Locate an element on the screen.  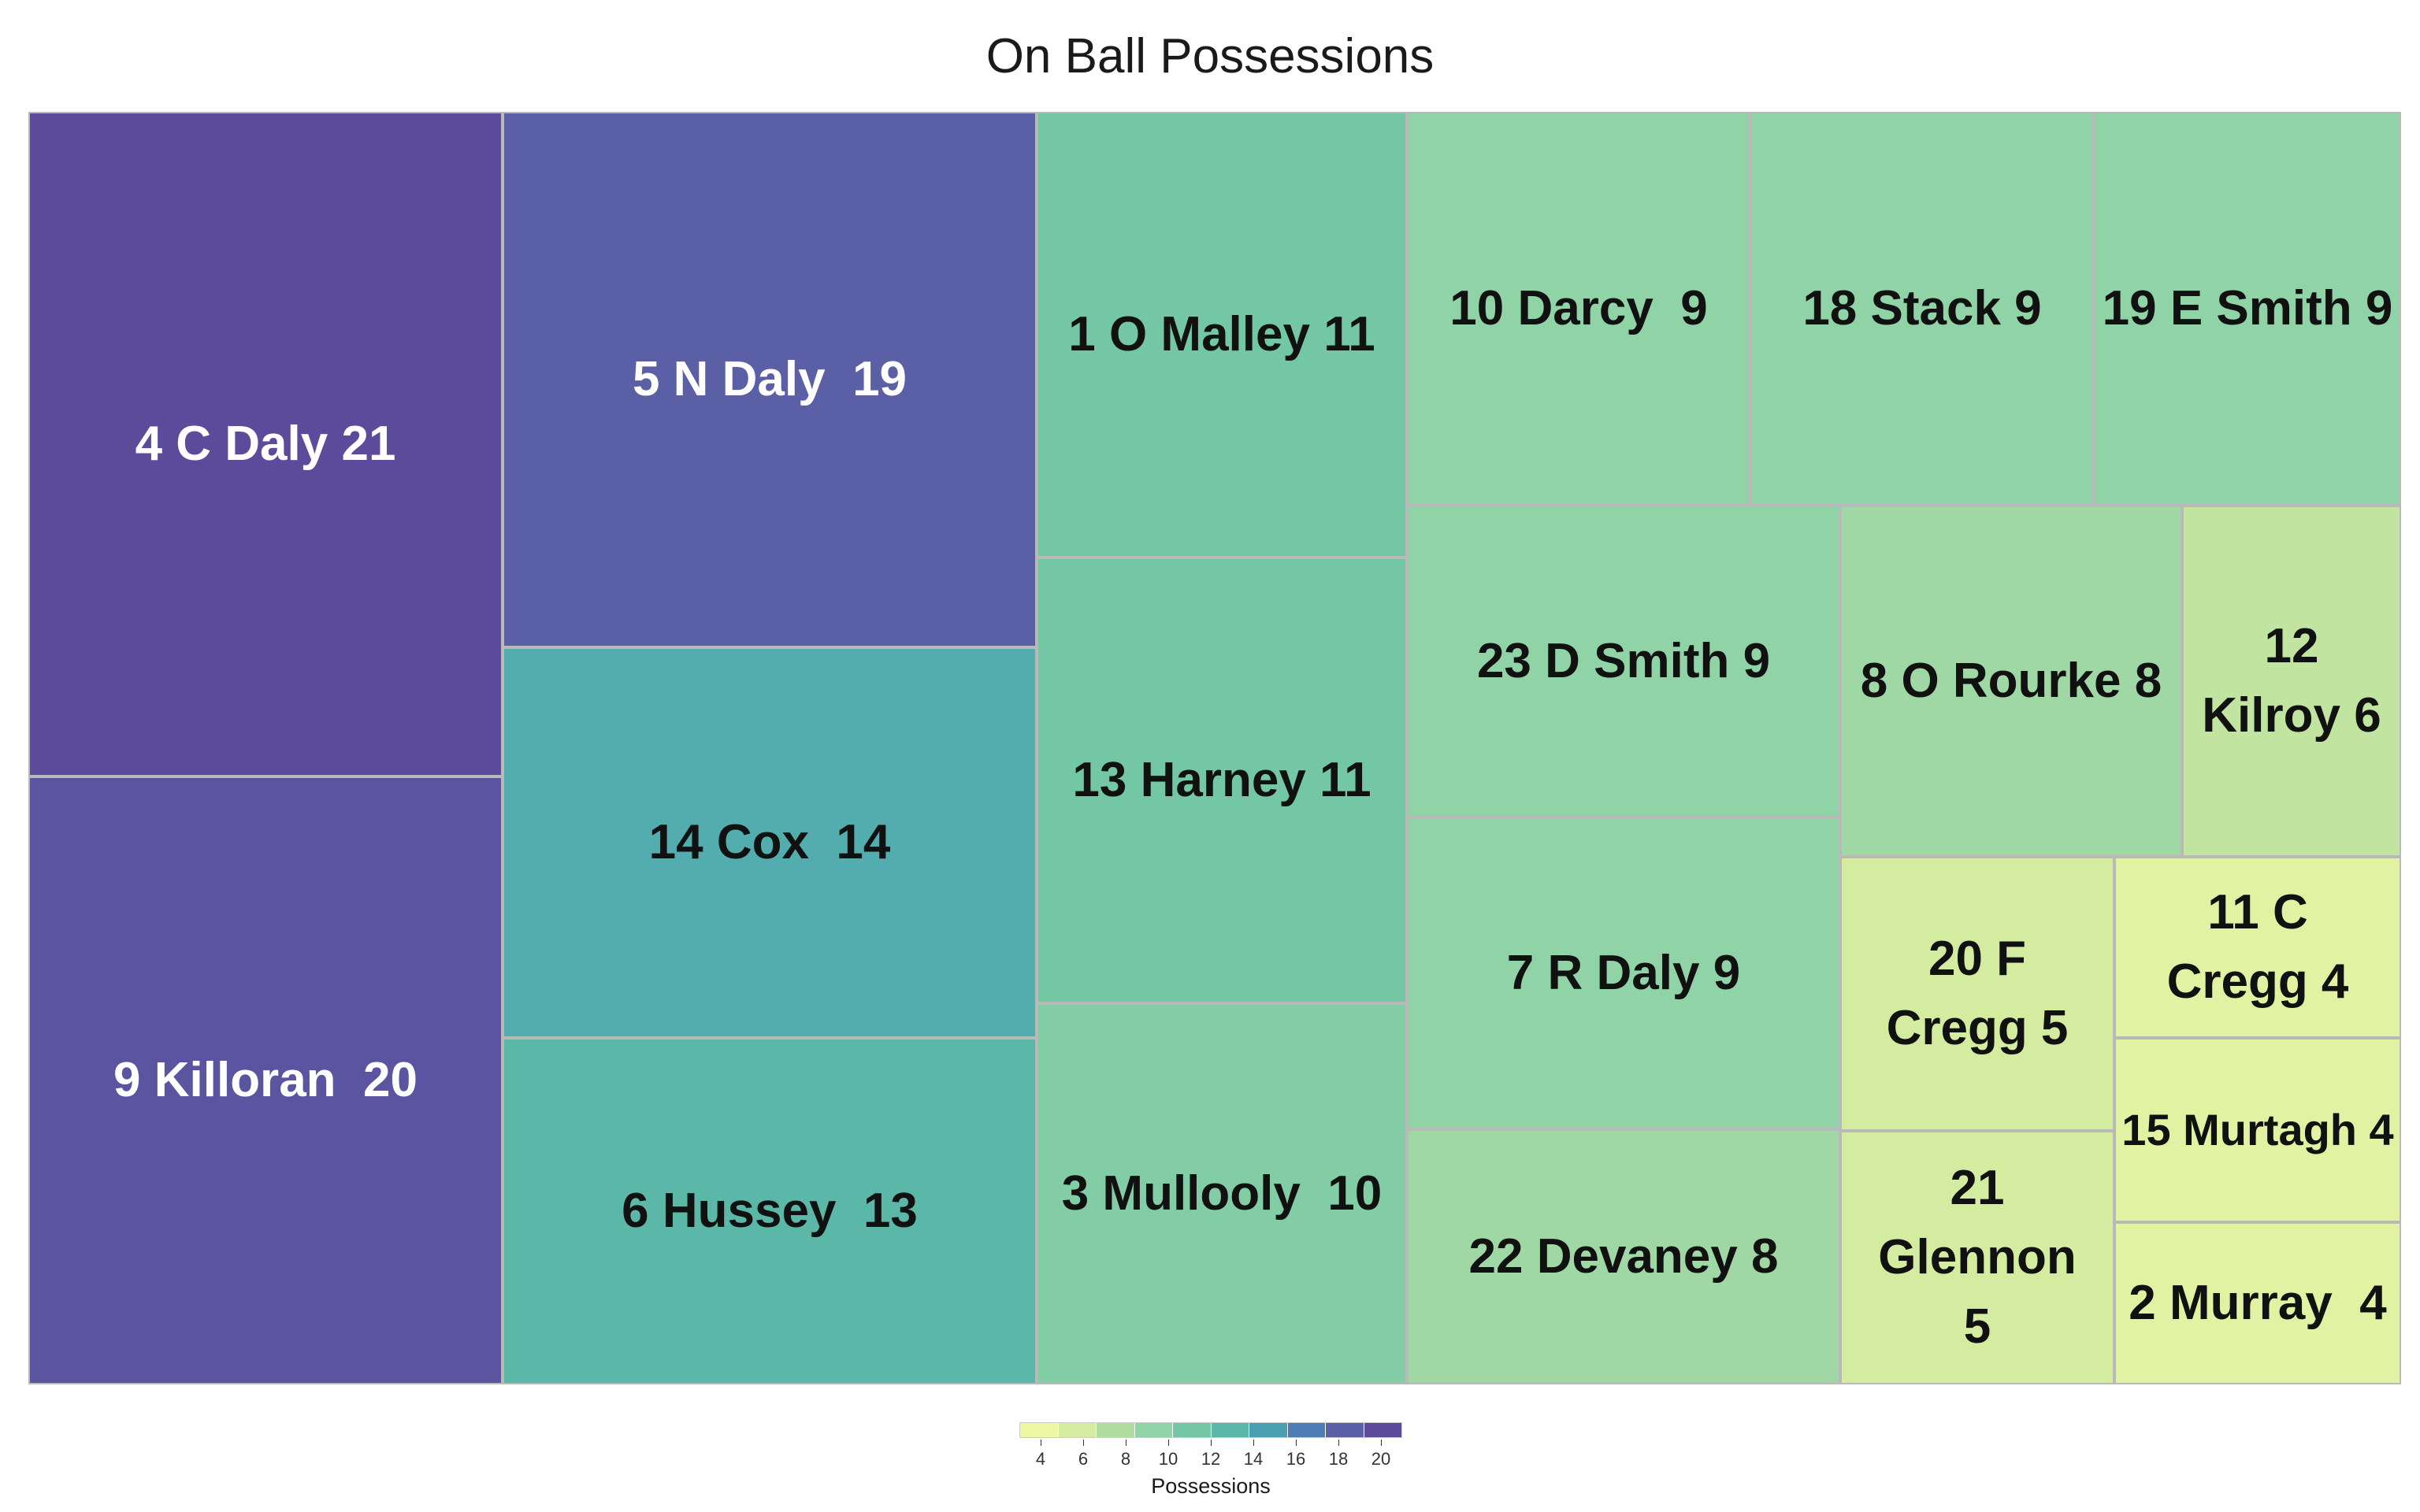
treemap-tile: 23 D Smith 9 is located at coordinates (1624, 661).